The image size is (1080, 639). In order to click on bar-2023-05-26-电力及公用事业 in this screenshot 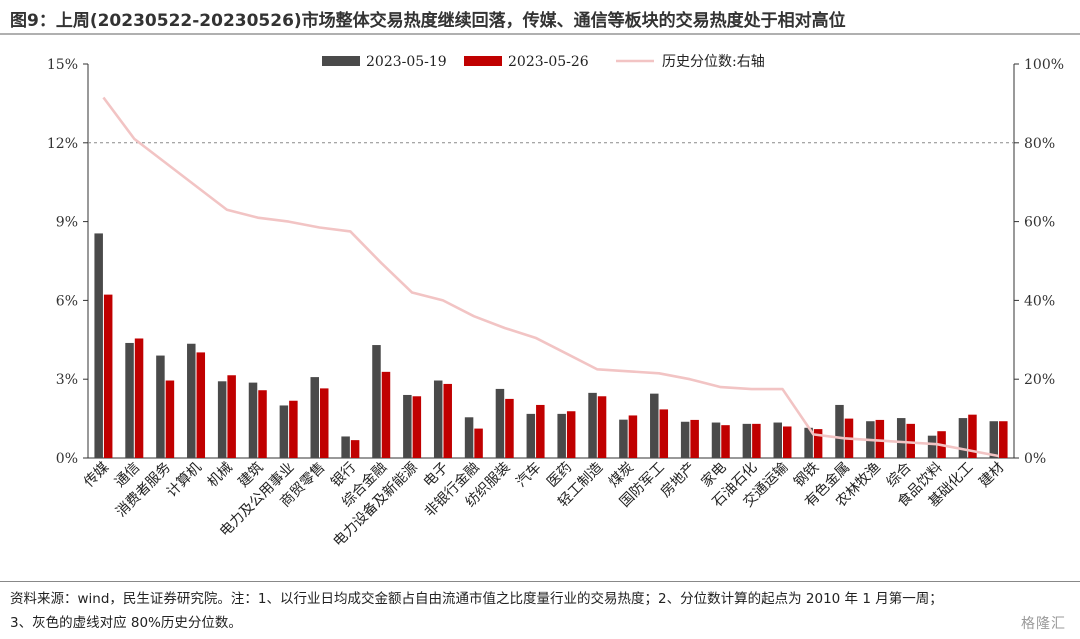, I will do `click(293, 429)`.